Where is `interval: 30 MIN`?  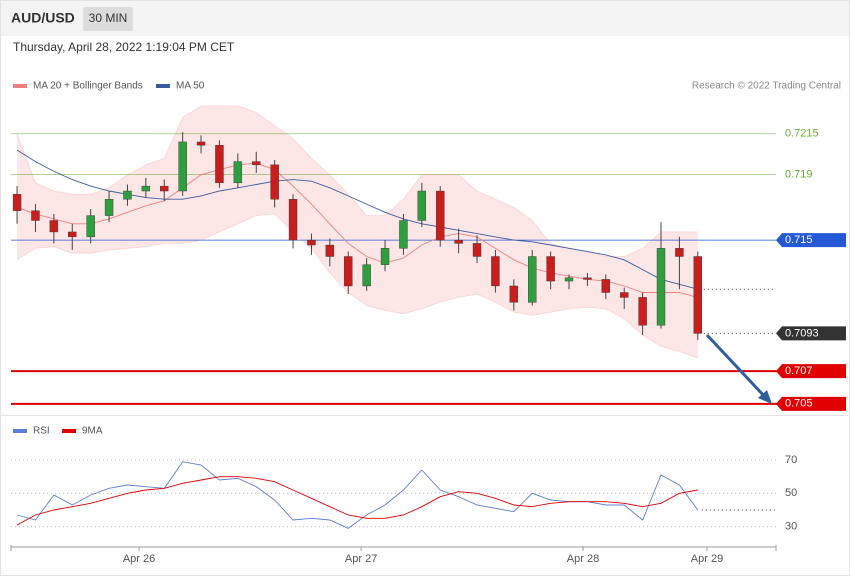
interval: 30 MIN is located at coordinates (108, 18).